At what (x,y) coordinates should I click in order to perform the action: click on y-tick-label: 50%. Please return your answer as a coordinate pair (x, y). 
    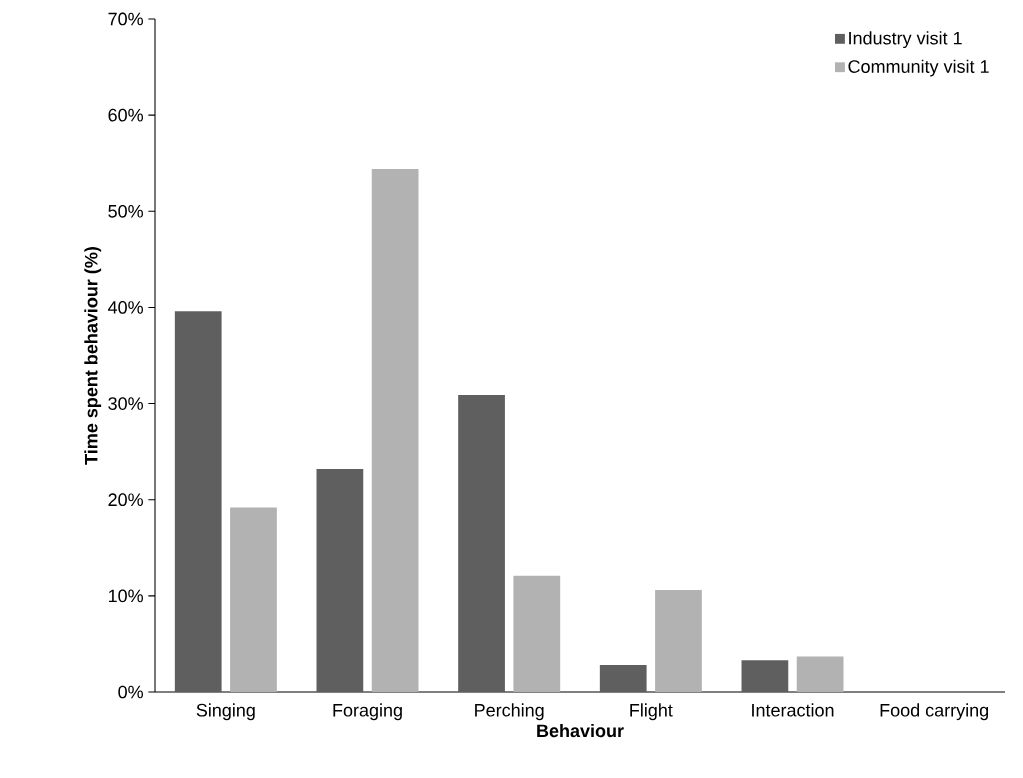
    Looking at the image, I should click on (125, 211).